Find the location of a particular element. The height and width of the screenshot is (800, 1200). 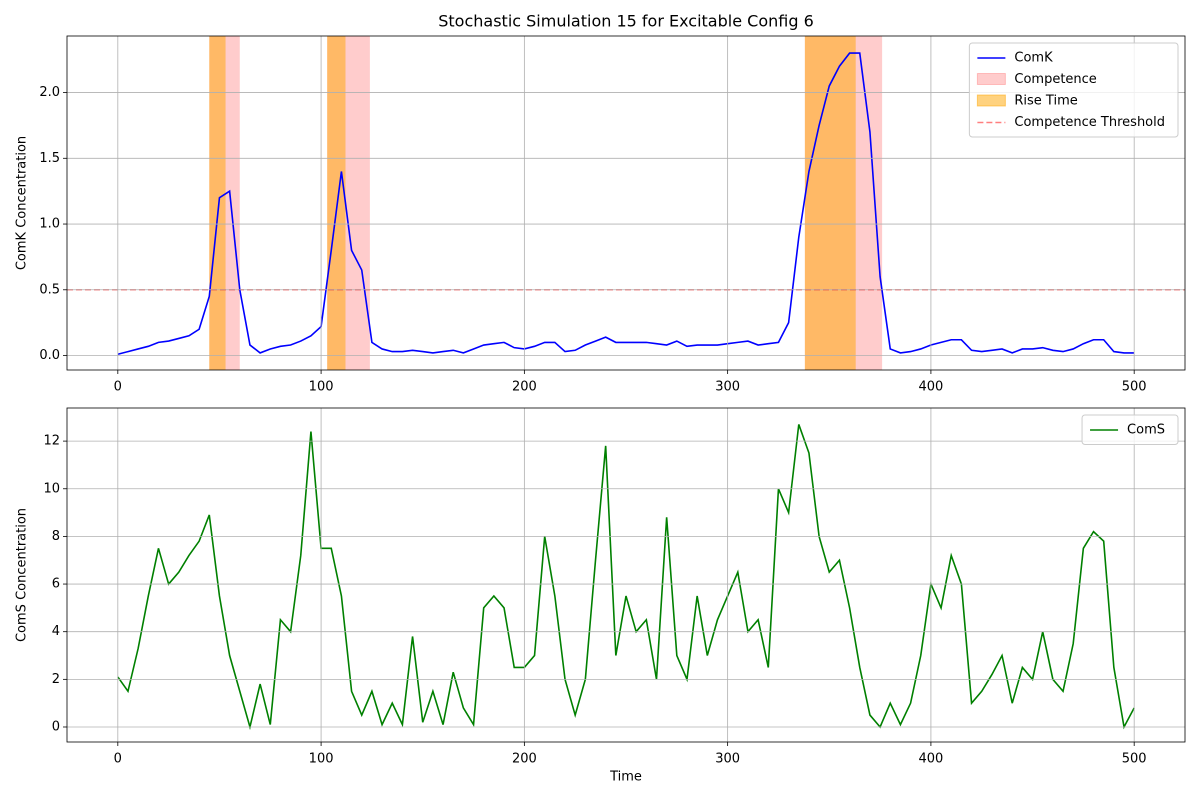

y-tick-label: 0 is located at coordinates (56, 726).